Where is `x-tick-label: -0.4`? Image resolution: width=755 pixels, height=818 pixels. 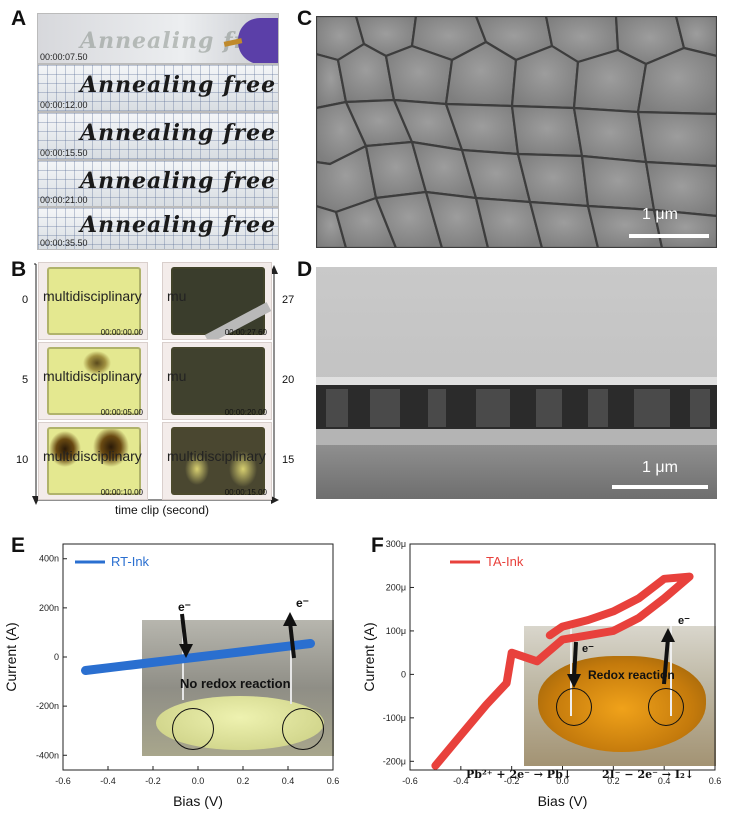 x-tick-label: -0.4 is located at coordinates (108, 781).